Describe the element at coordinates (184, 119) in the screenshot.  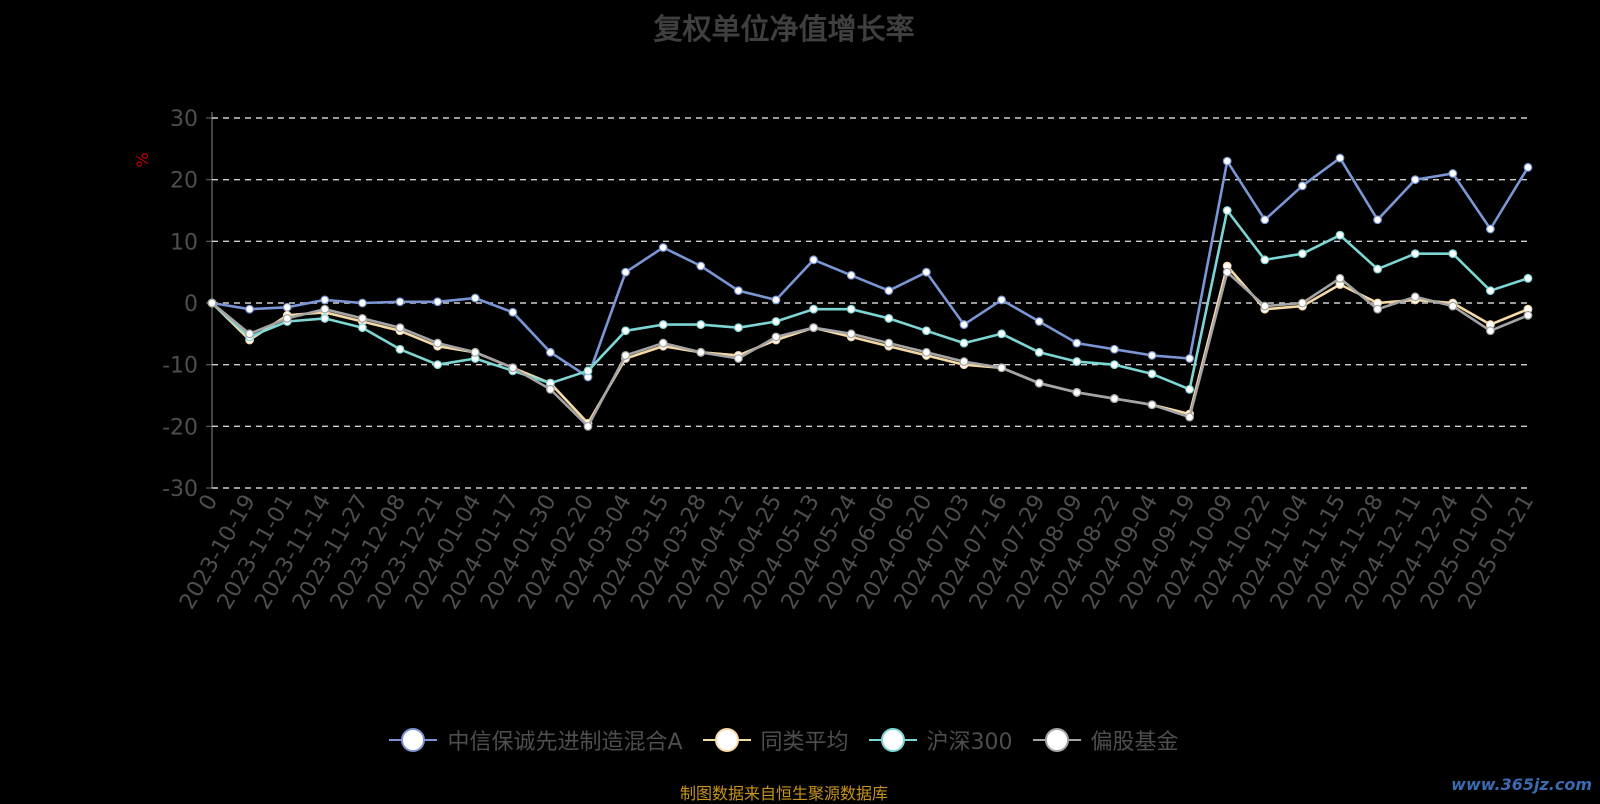
I see `y-tick-label: 30` at that location.